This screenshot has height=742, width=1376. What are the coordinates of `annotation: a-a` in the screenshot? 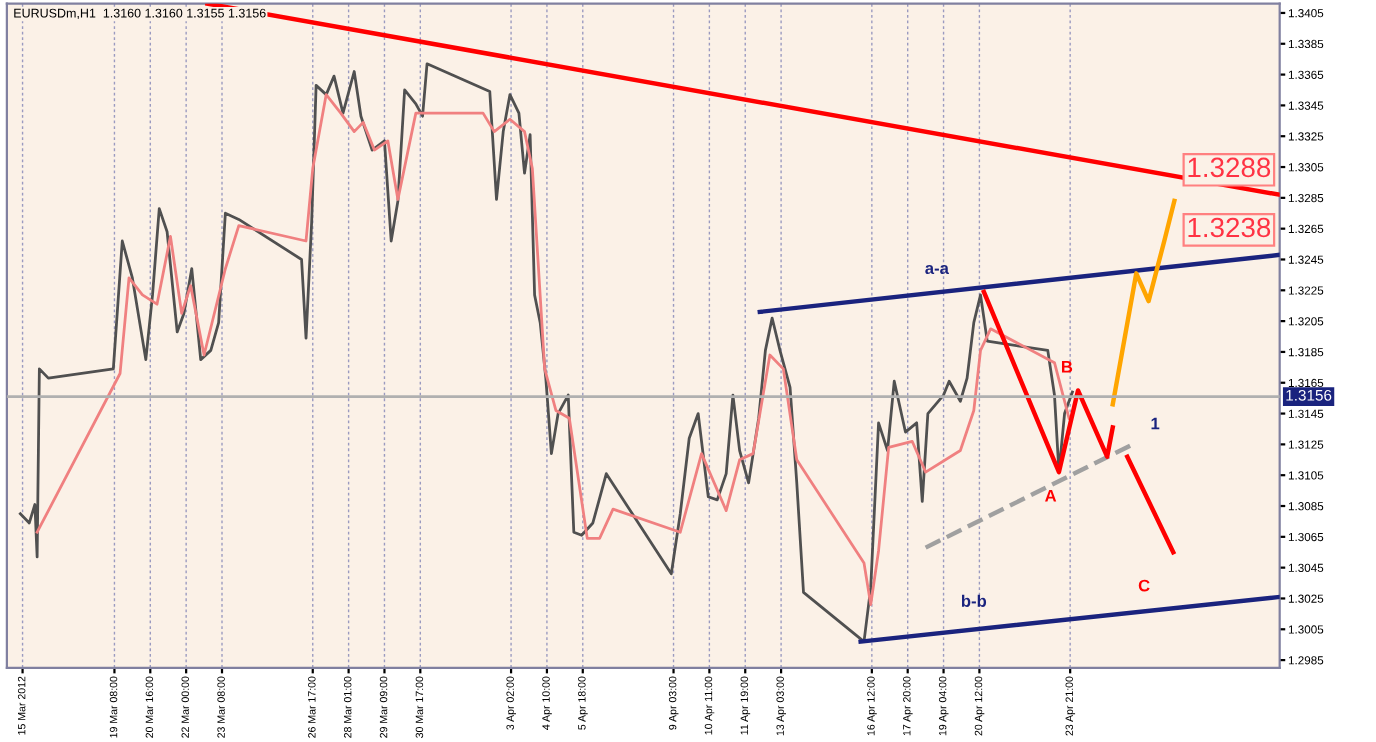 It's located at (937, 269).